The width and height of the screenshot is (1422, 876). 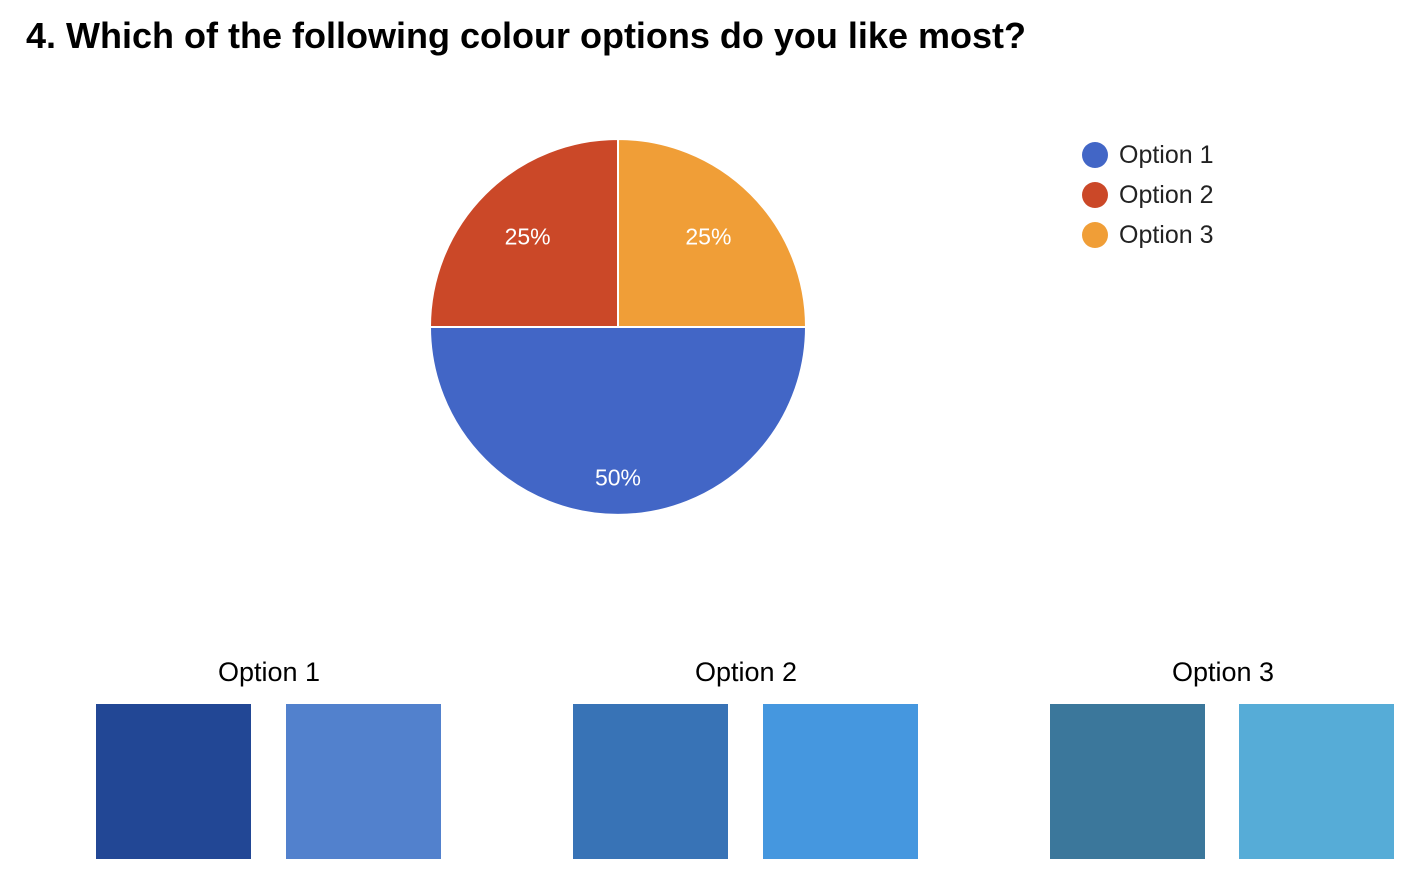 I want to click on swatch-group-title: Option 3, so click(x=1223, y=672).